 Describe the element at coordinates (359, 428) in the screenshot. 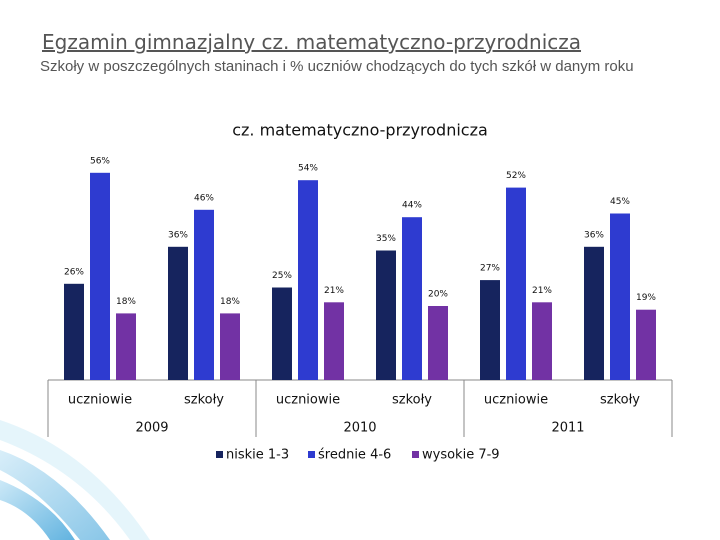

I see `group-label: 2010` at that location.